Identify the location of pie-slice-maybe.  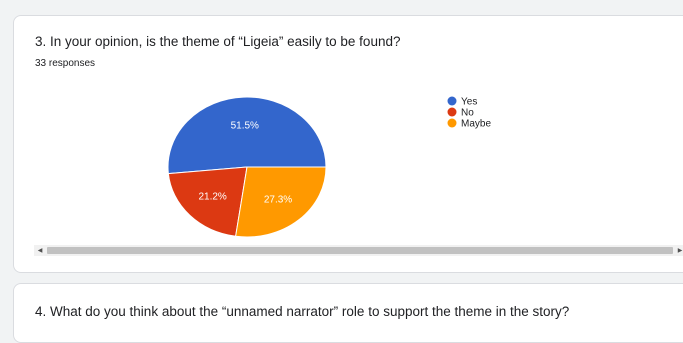
(281, 202).